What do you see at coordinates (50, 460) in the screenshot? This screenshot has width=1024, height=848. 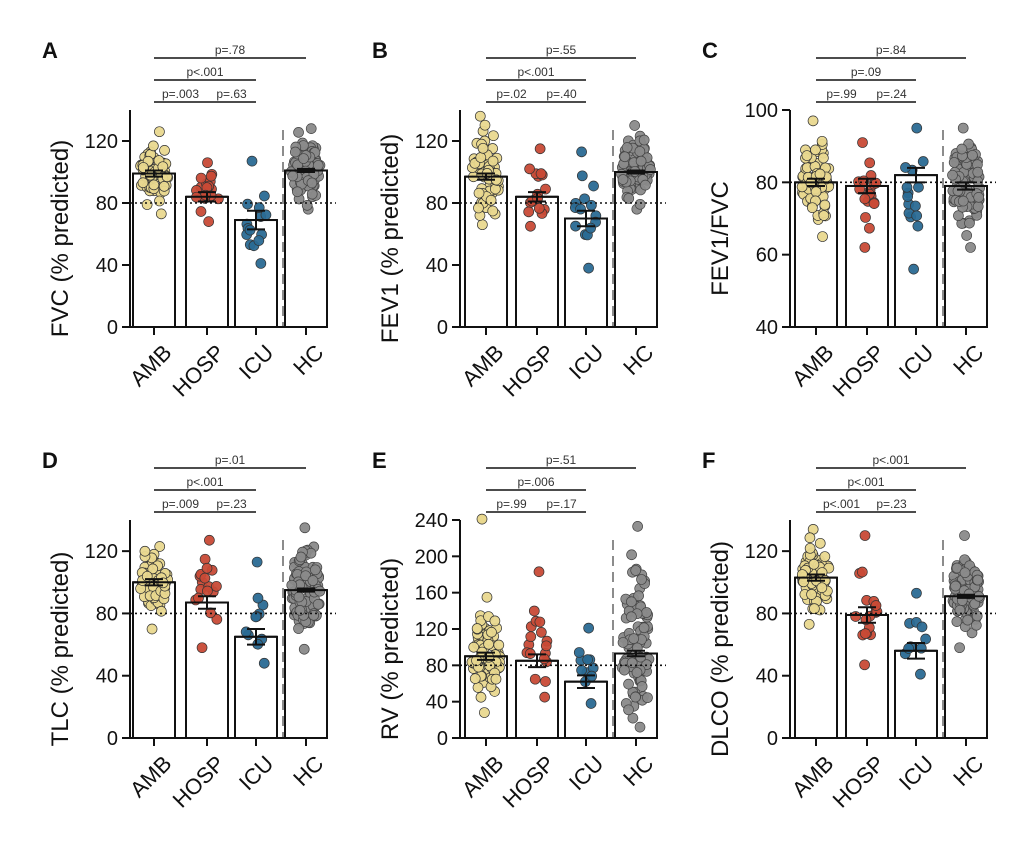 I see `panel-letter: D` at bounding box center [50, 460].